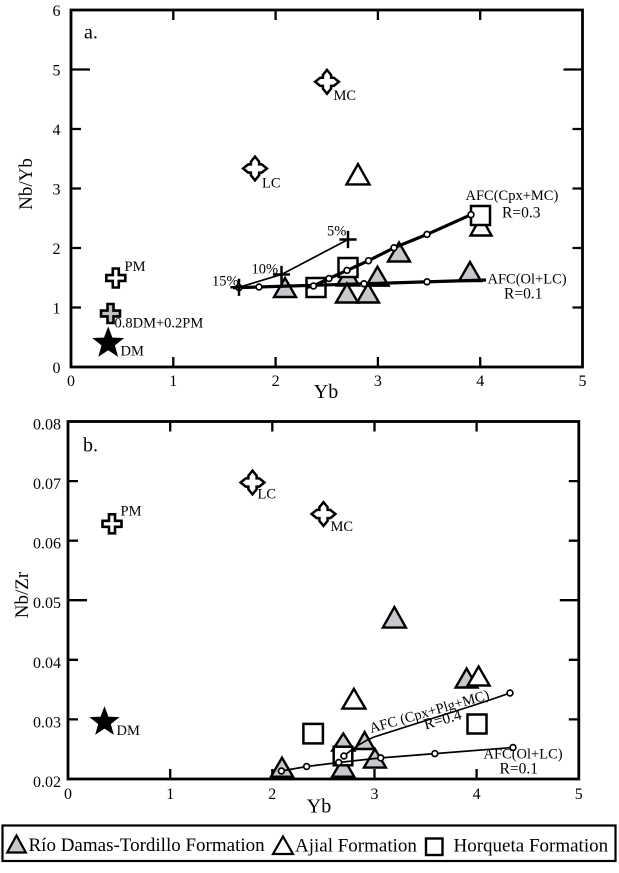  What do you see at coordinates (512, 196) in the screenshot?
I see `svg-text: AFC(Cpx+MC)` at bounding box center [512, 196].